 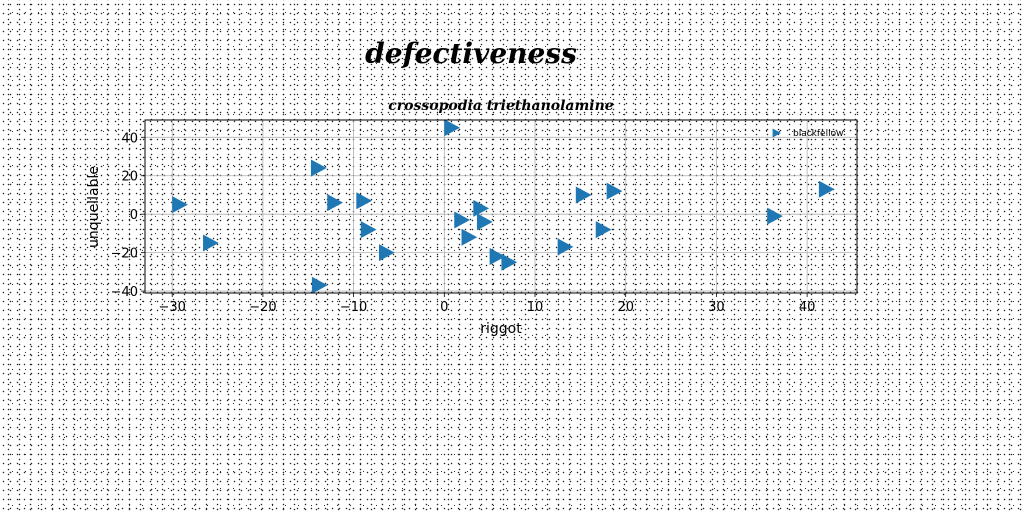 I want to click on y-axis-label: unquellable, so click(x=94, y=207).